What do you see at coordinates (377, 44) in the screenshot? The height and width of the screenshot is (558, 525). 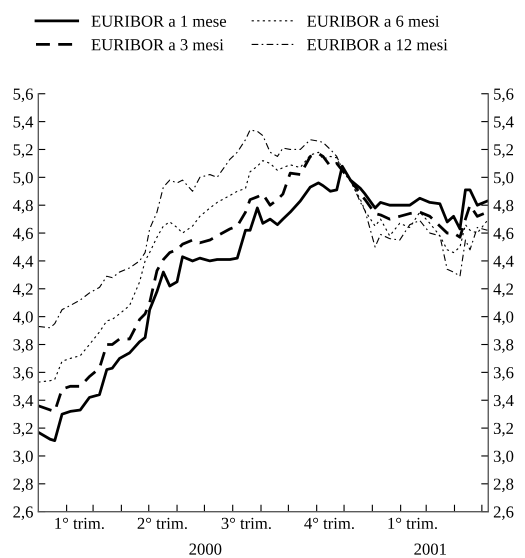 I see `legend-label: EURIBOR a 12 mesi` at bounding box center [377, 44].